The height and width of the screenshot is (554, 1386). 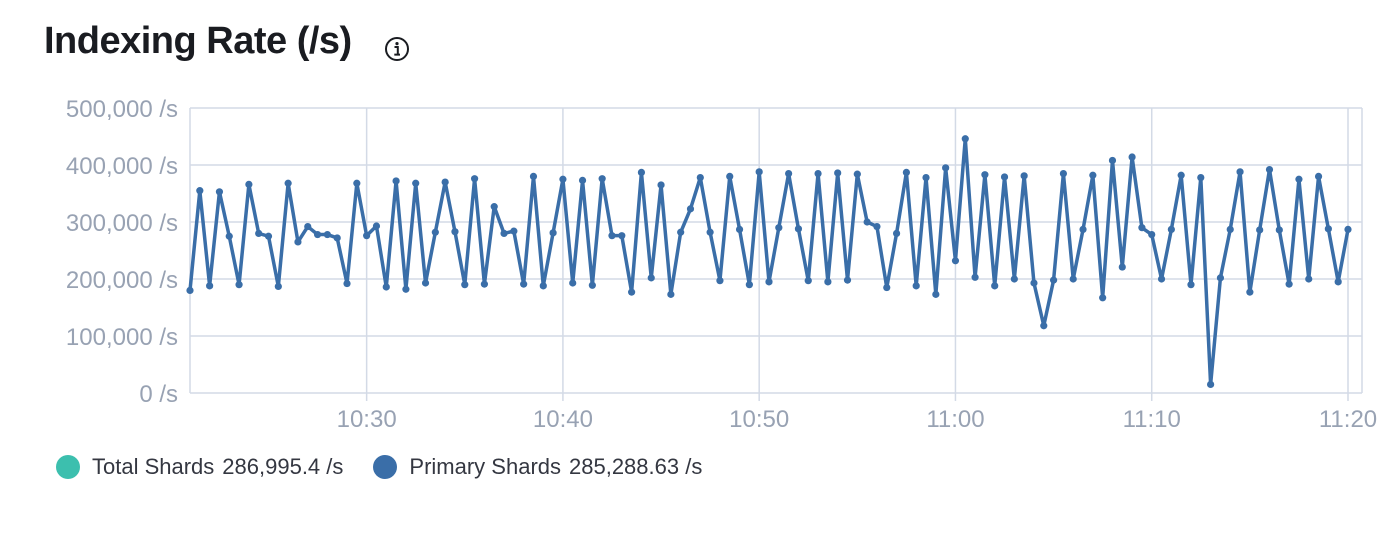 What do you see at coordinates (158, 394) in the screenshot?
I see `y-tick-label: 0 /s` at bounding box center [158, 394].